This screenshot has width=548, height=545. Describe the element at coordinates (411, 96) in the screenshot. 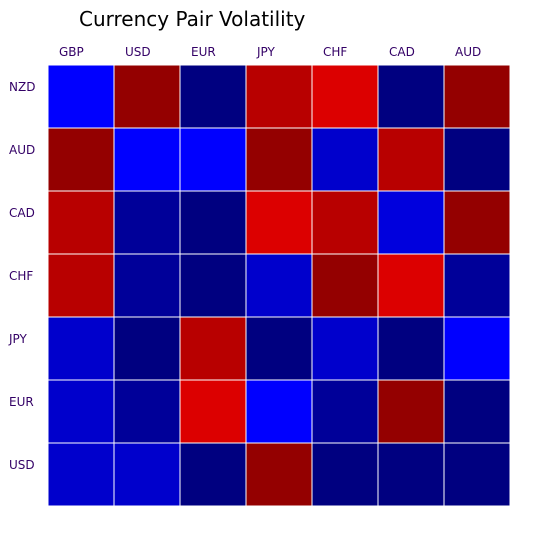

I see `heatmap-cell-nzd-cad` at that location.